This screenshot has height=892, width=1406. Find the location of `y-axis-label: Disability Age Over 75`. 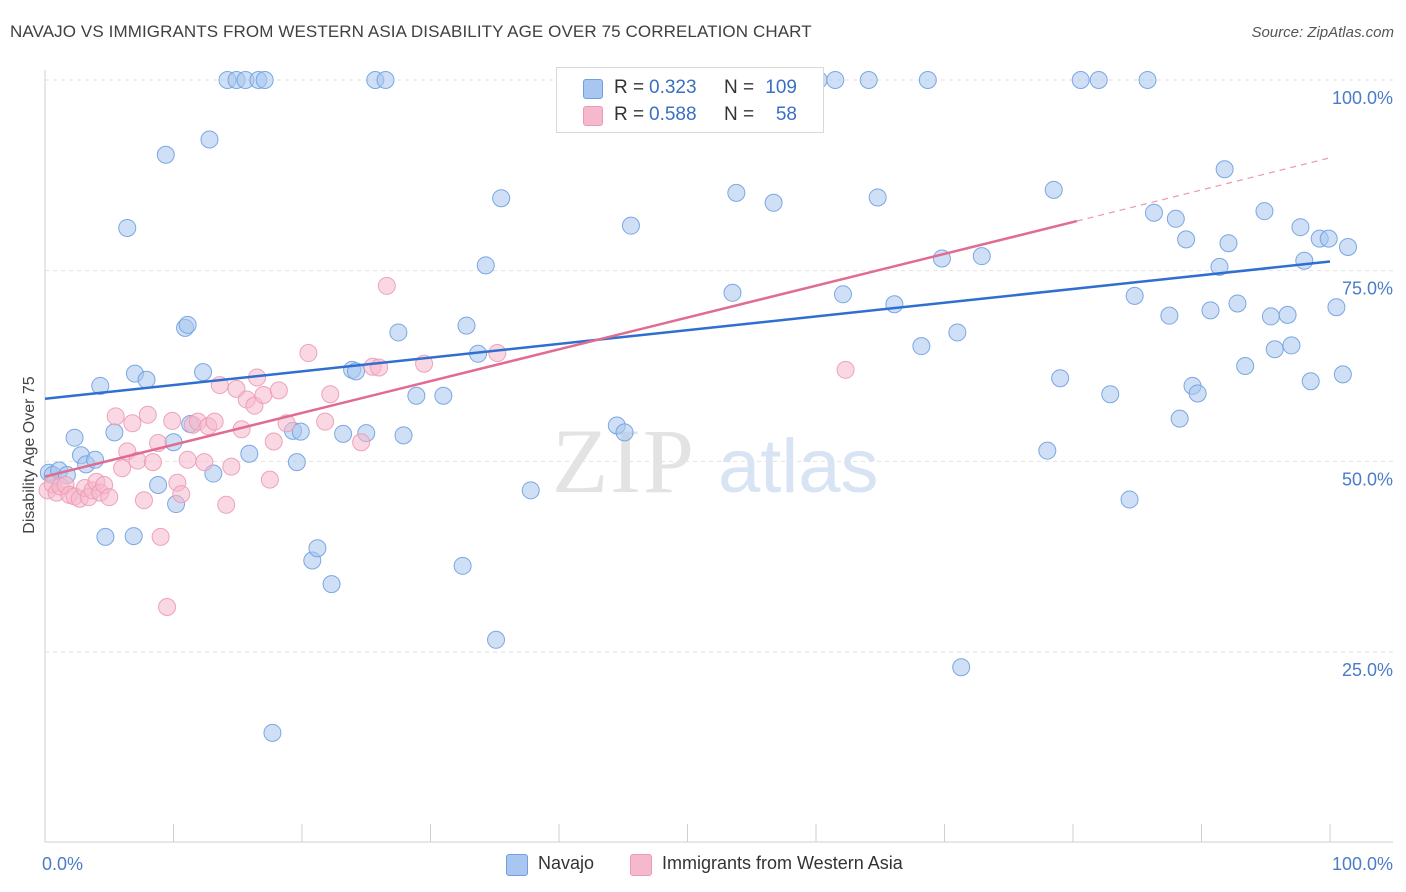

y-axis-label: Disability Age Over 75 is located at coordinates (29, 455).